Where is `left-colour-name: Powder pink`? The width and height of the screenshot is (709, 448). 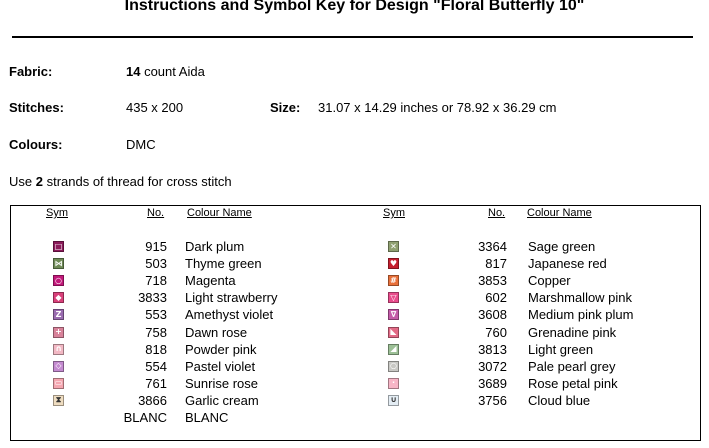 left-colour-name: Powder pink is located at coordinates (221, 349).